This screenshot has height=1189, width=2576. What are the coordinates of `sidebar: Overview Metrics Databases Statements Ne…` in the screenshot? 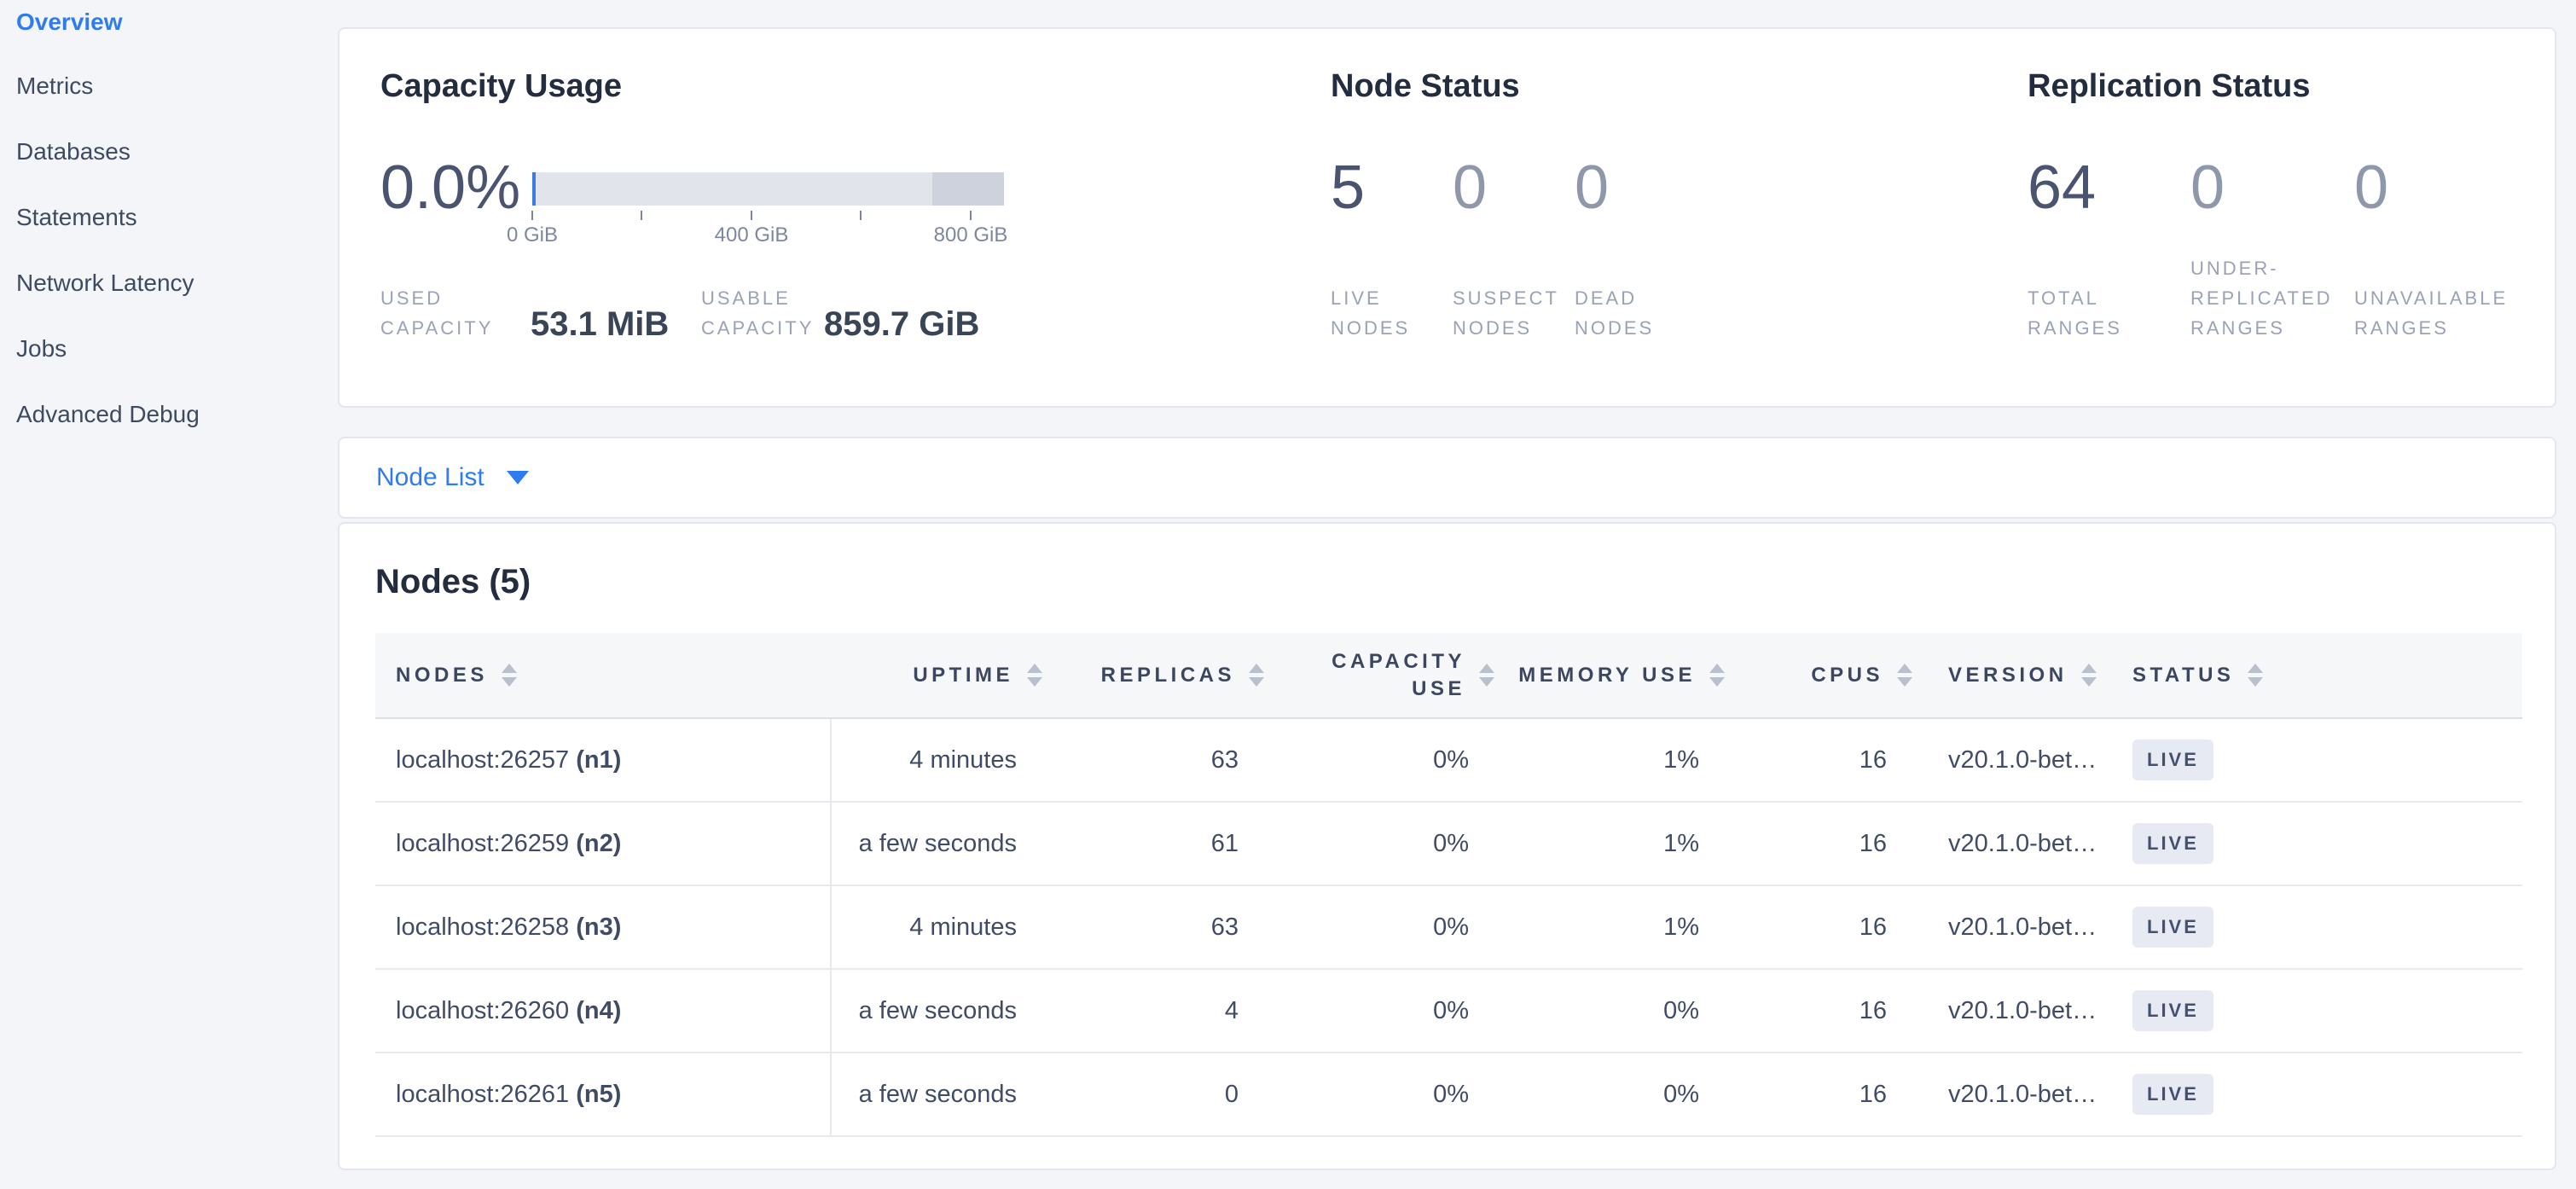 It's located at (169, 594).